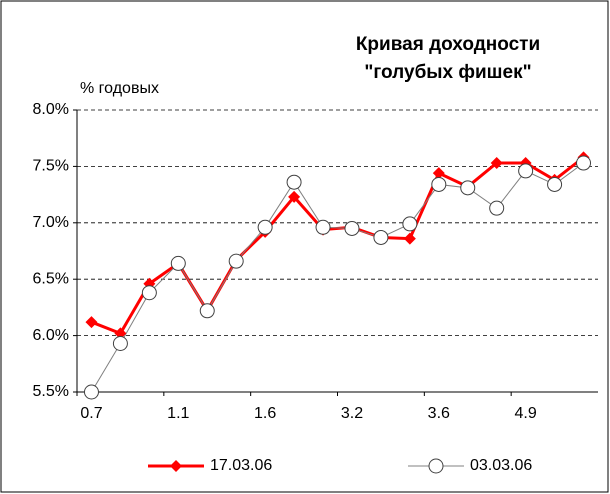  Describe the element at coordinates (439, 413) in the screenshot. I see `x-tick-label: 3.6` at that location.